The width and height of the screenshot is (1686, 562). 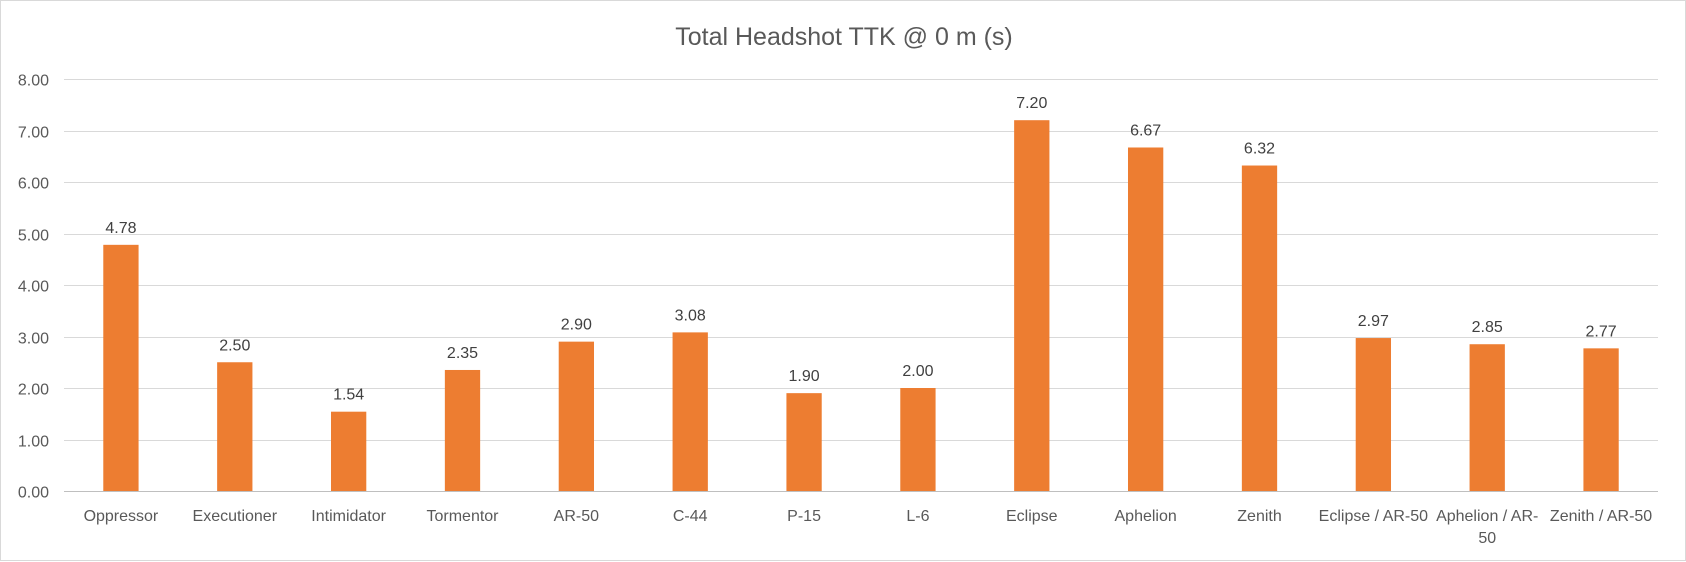 I want to click on y-tick-label: 1.00, so click(x=33, y=442).